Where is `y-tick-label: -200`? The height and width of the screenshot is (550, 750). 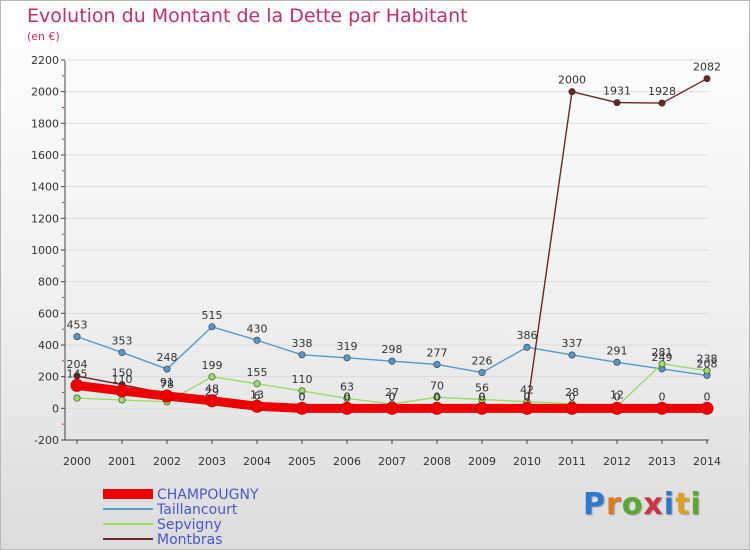
y-tick-label: -200 is located at coordinates (46, 440).